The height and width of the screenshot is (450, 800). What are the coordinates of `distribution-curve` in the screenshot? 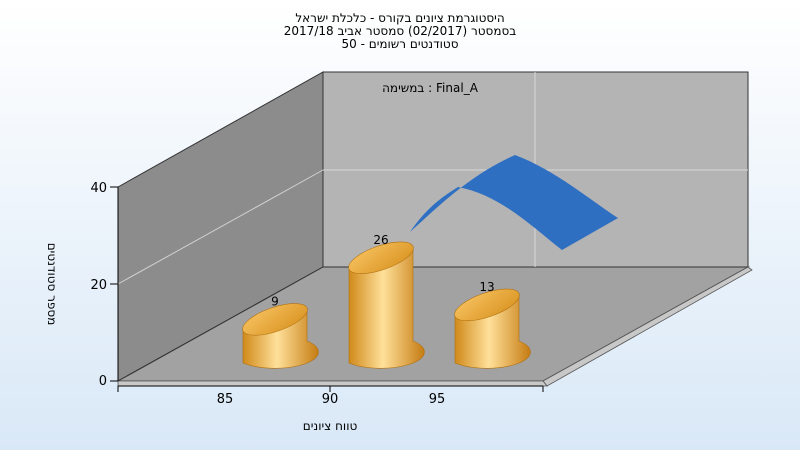 It's located at (514, 202).